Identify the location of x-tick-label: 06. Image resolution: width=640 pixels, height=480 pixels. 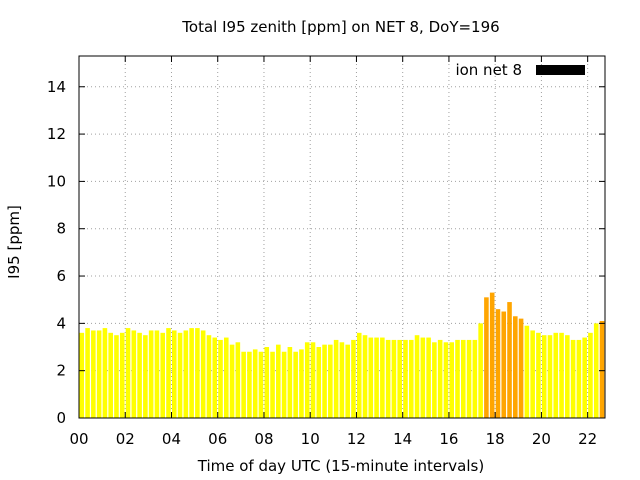
(217, 439).